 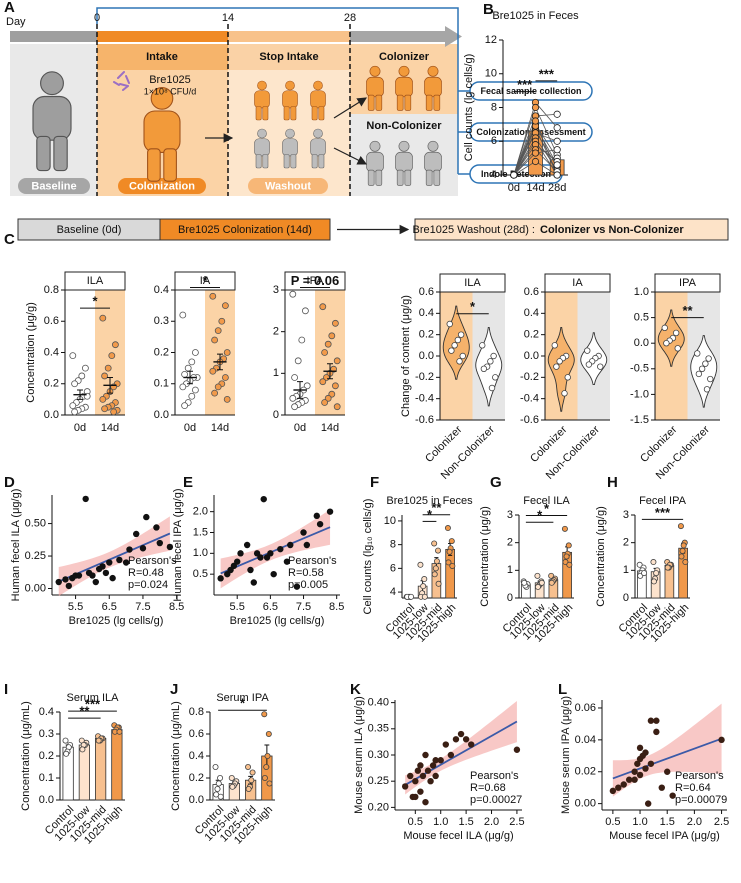 What do you see at coordinates (701, 800) in the screenshot?
I see `annotation: p=0.00079` at bounding box center [701, 800].